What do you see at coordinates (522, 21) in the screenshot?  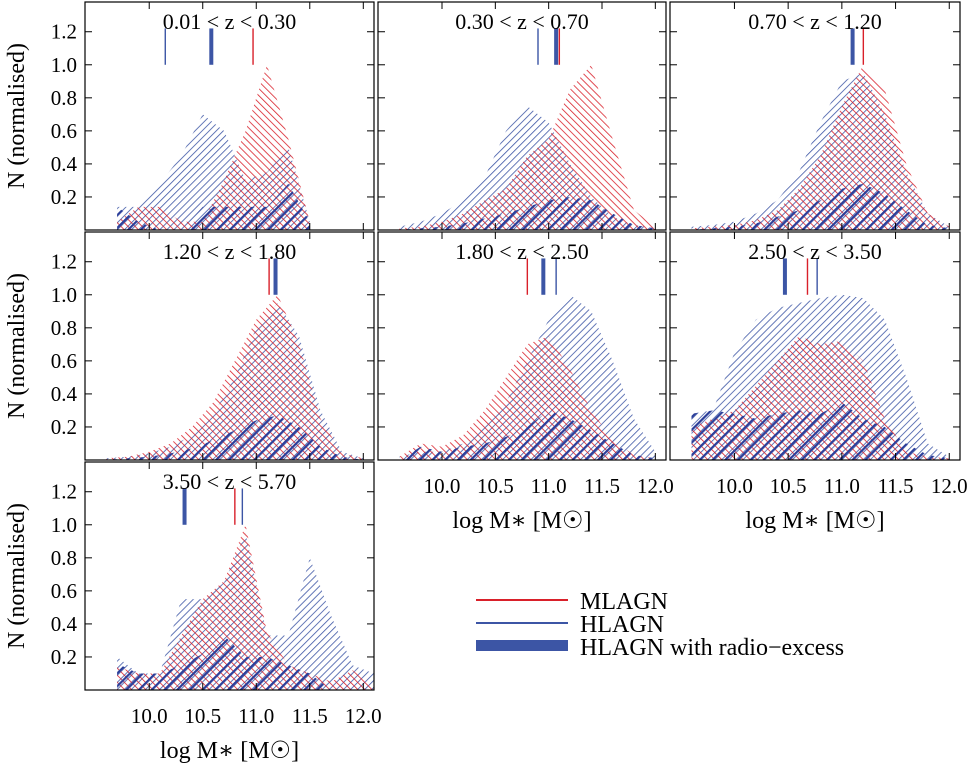 I see `panel-label: 0.30 < z < 0.70` at bounding box center [522, 21].